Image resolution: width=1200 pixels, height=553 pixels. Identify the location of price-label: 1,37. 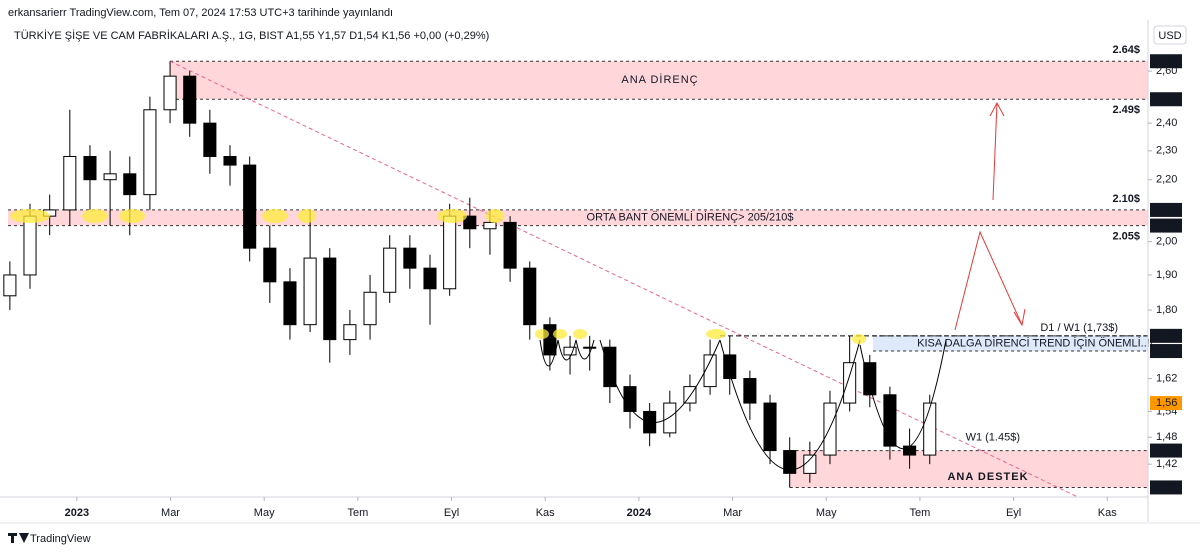
(1166, 487).